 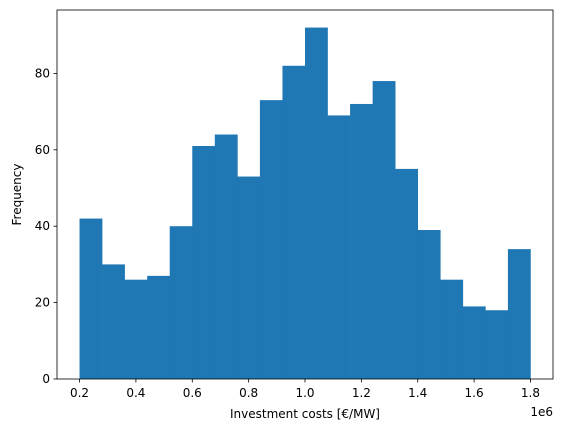 What do you see at coordinates (417, 393) in the screenshot?
I see `x-tick-label: 1.4` at bounding box center [417, 393].